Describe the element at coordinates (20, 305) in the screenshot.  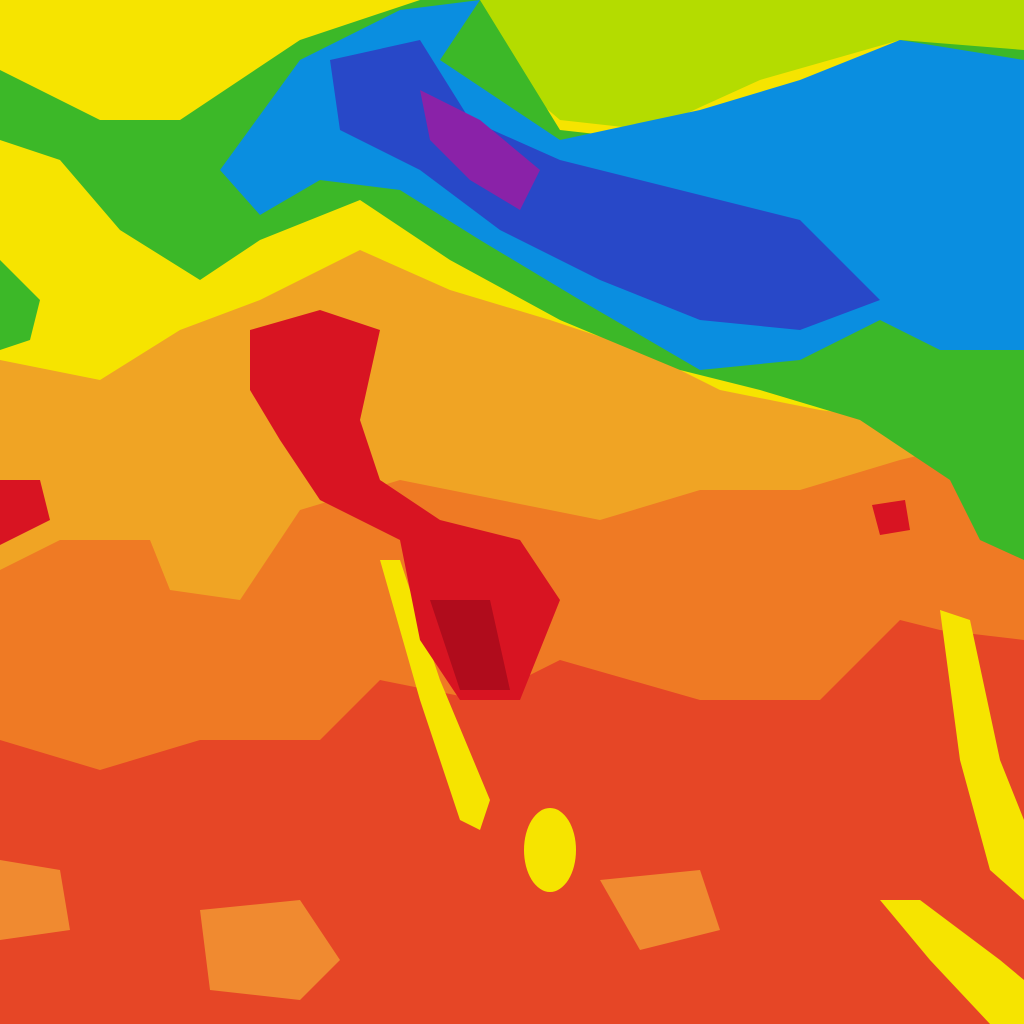
I see `green-west-streaks` at that location.